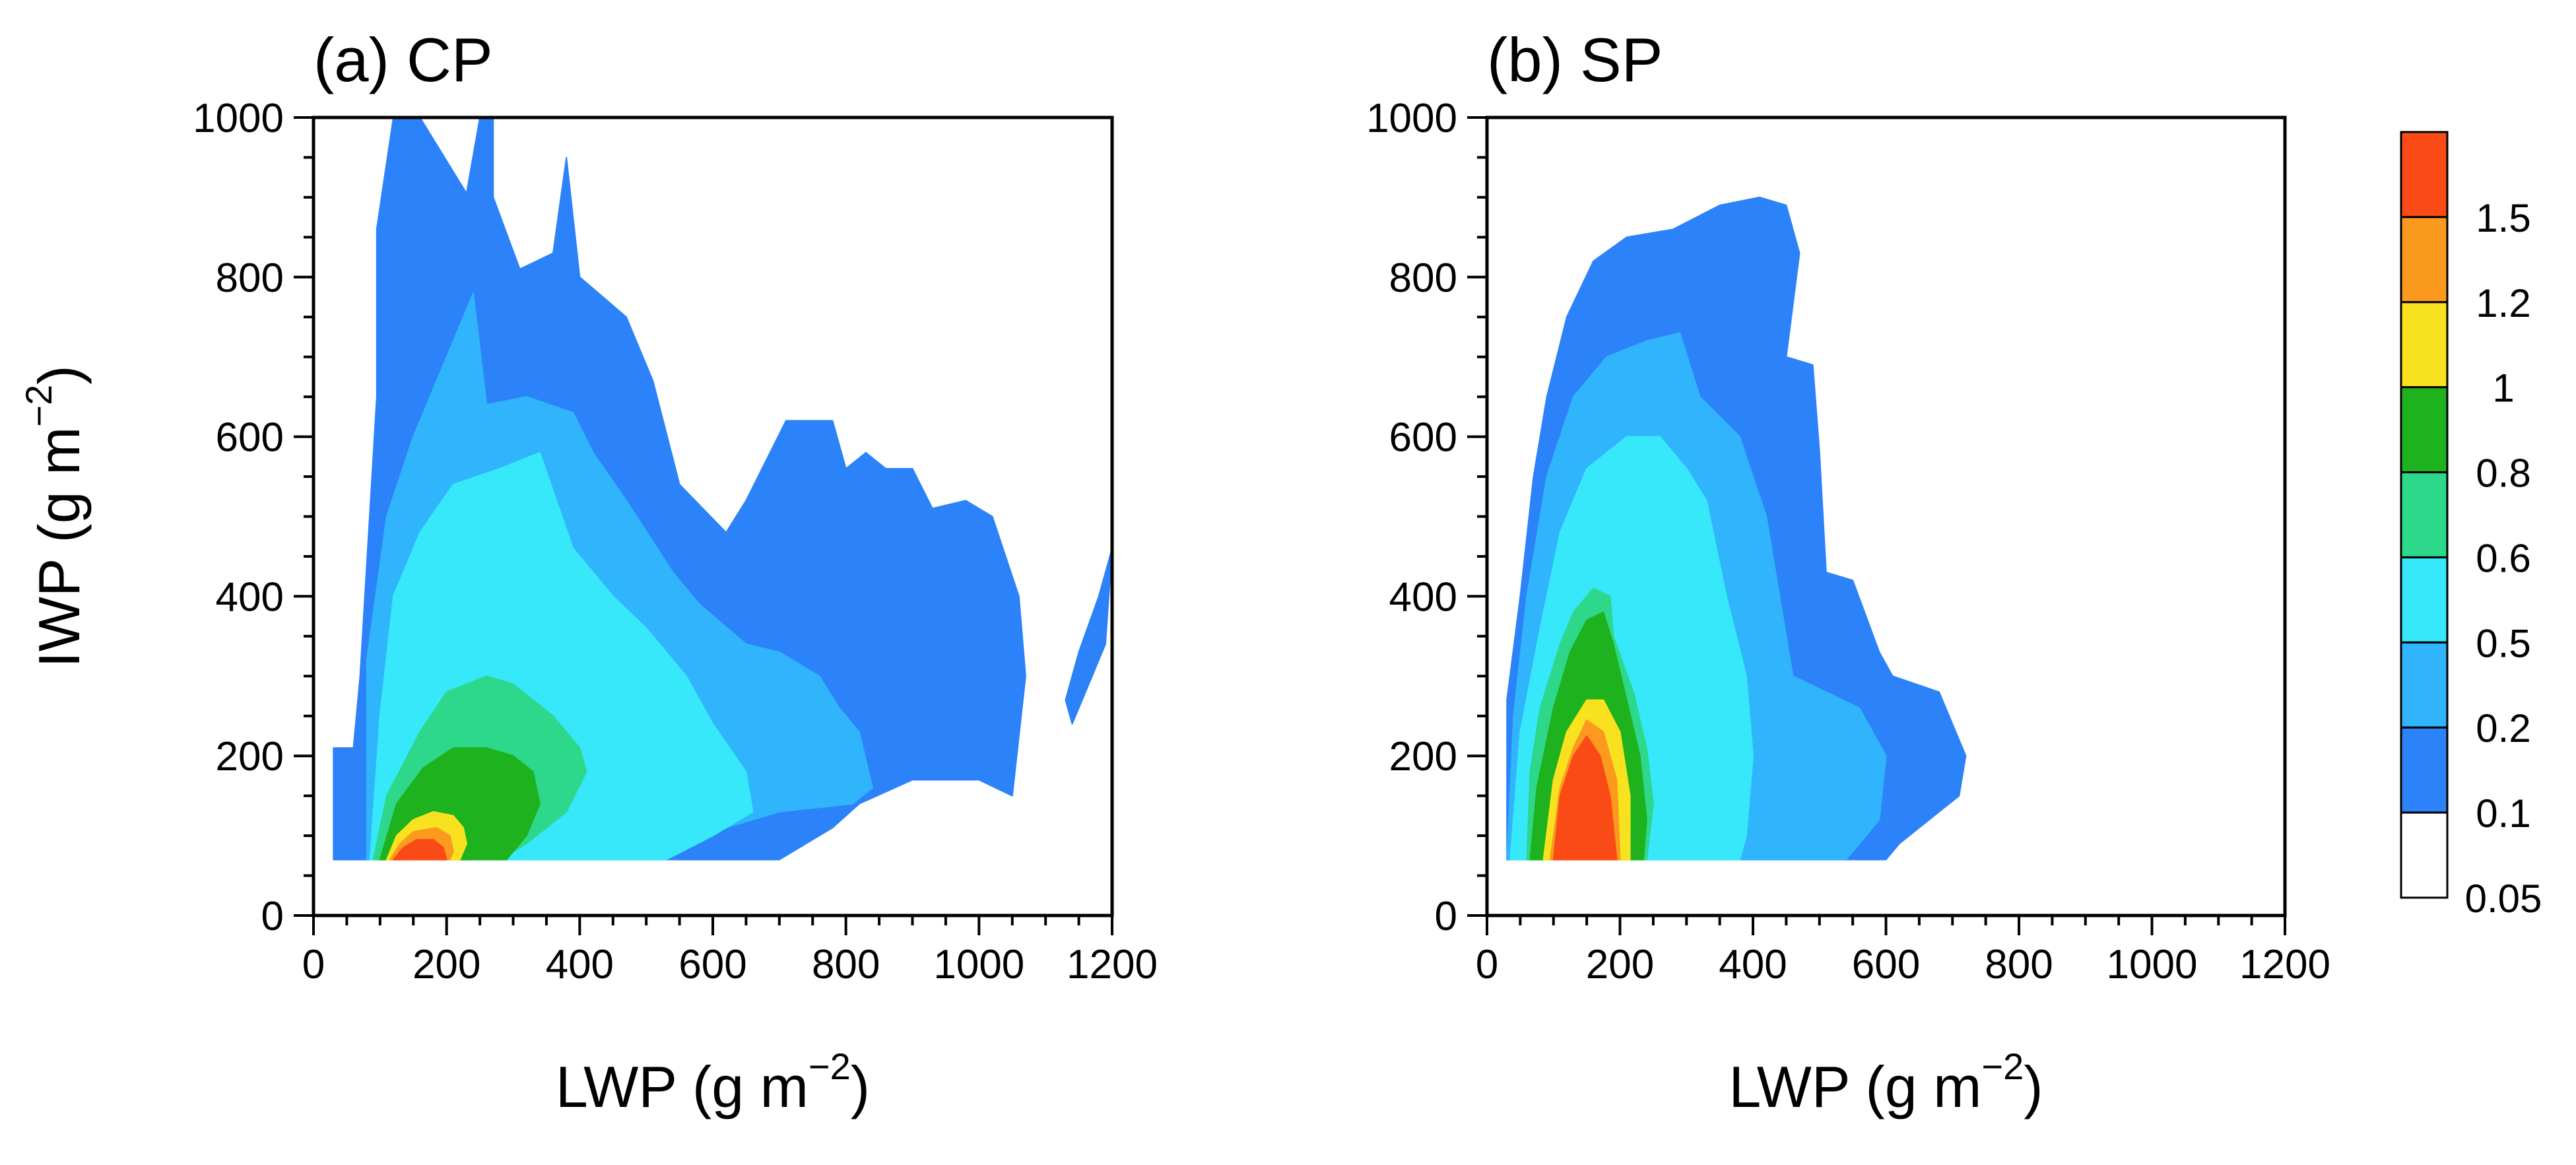 The height and width of the screenshot is (1165, 2576). Describe the element at coordinates (2503, 728) in the screenshot. I see `colorbar-label: 0.2` at that location.